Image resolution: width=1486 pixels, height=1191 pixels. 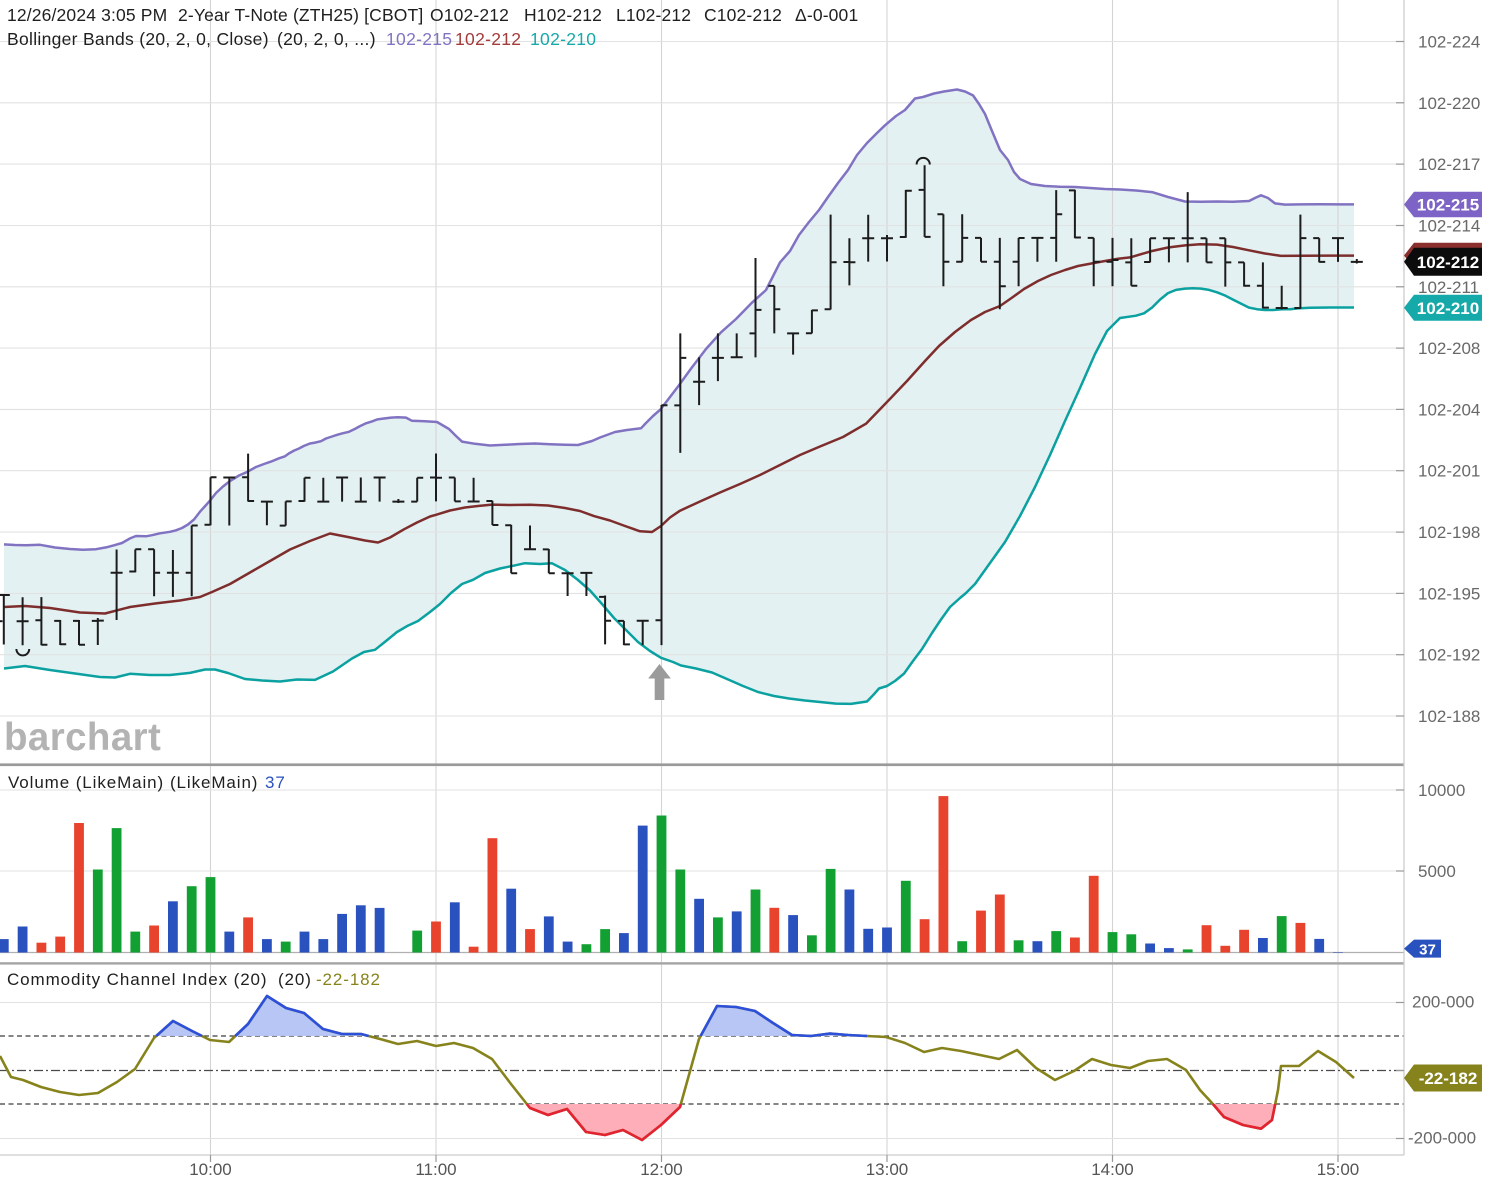 I want to click on svg-text: -200-000, so click(x=1442, y=1138).